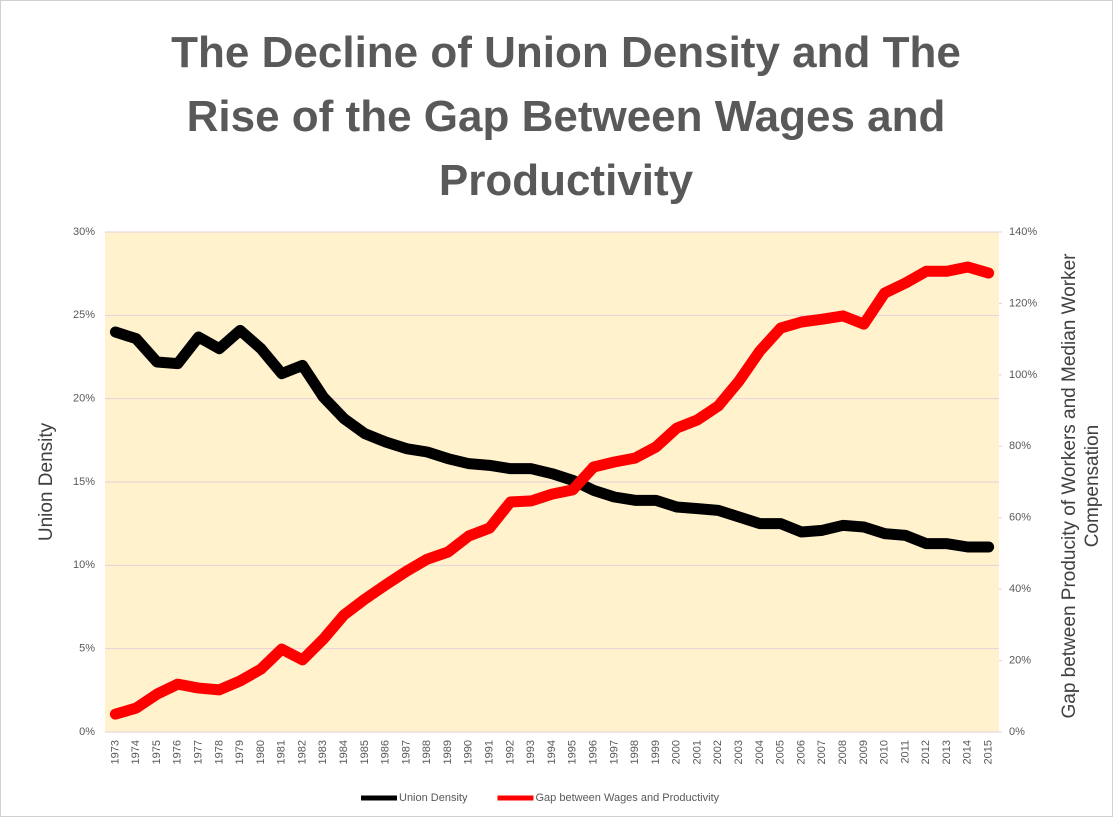 The width and height of the screenshot is (1113, 817). I want to click on x-tick-label: 1983, so click(323, 752).